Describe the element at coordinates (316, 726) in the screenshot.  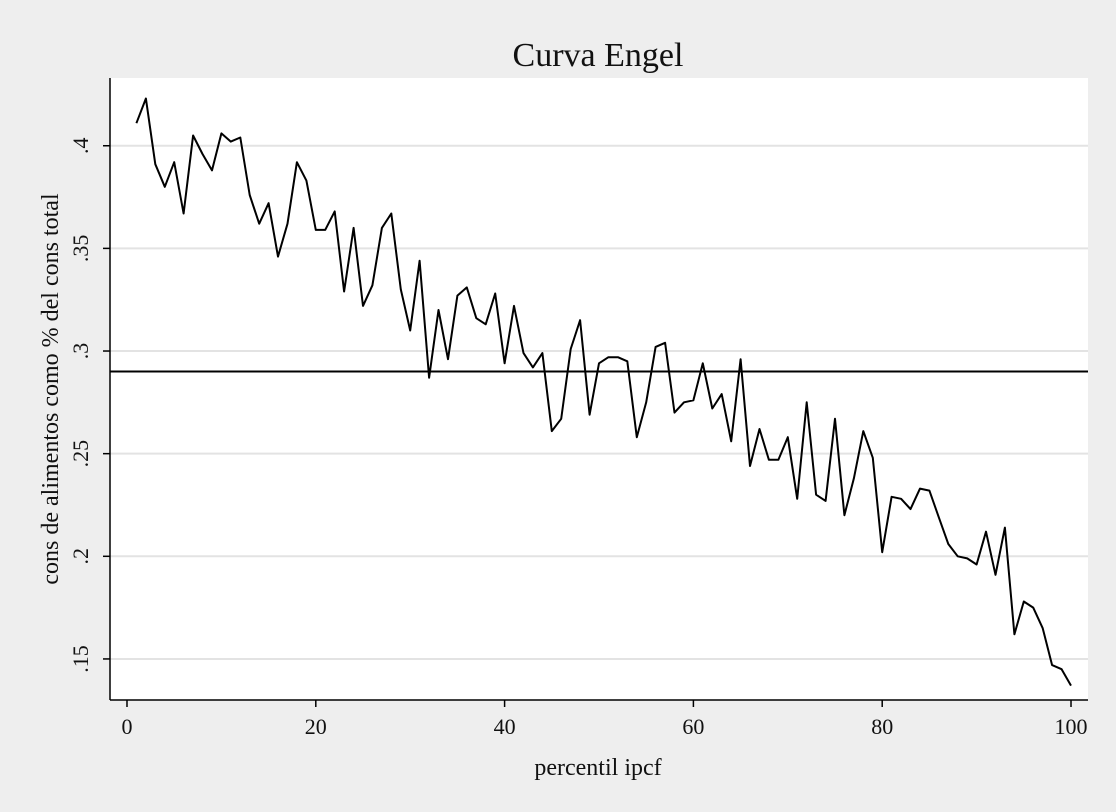
I see `x-tick-label: 20` at that location.